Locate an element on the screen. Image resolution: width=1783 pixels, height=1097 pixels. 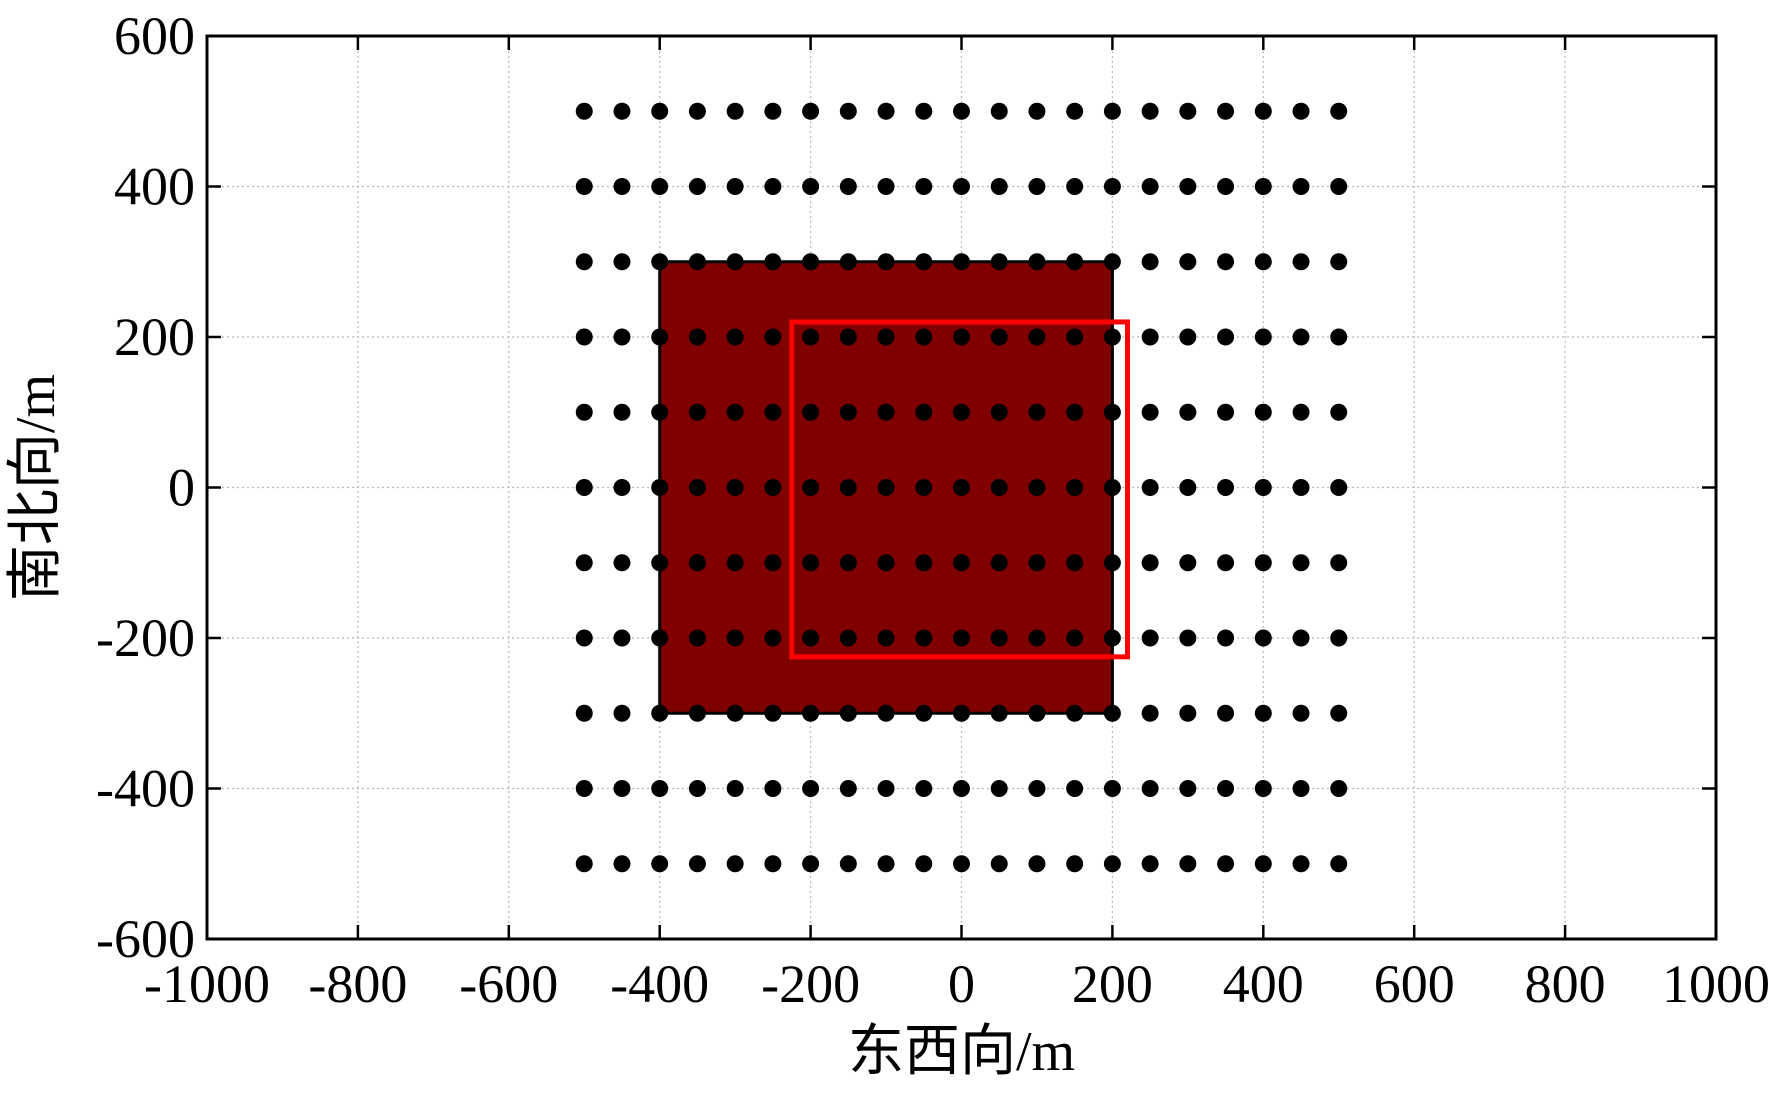
y-tick-label: 200 is located at coordinates (154, 337).